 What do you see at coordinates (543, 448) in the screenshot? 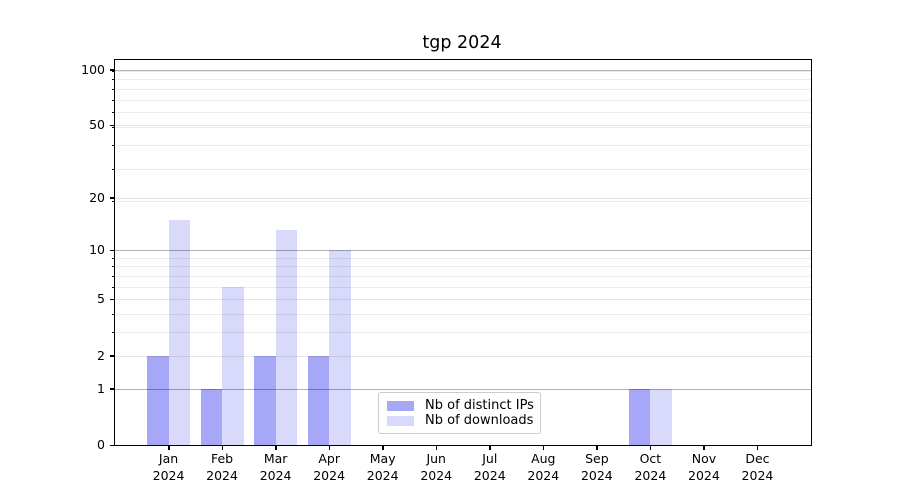
I see `x-tick-aug` at bounding box center [543, 448].